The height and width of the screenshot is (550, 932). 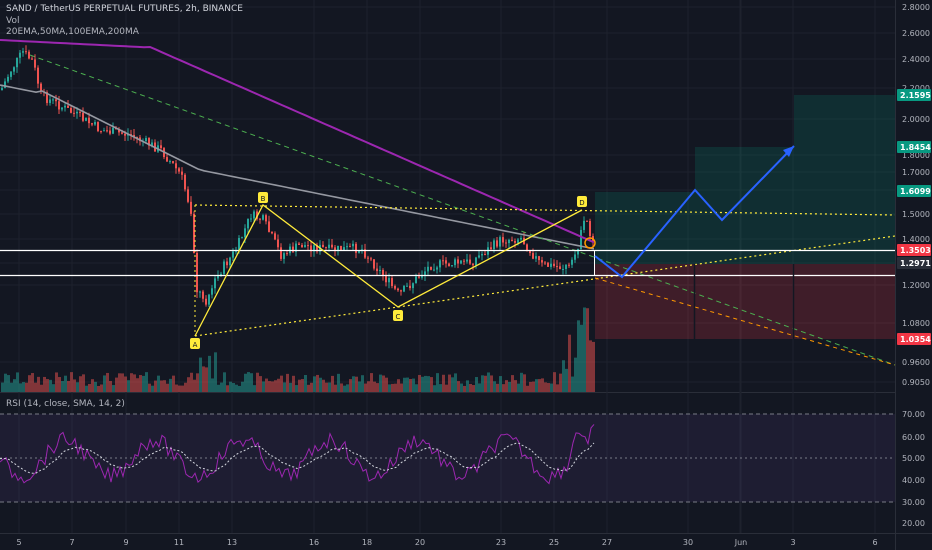 I want to click on rsi-axis: 70.00 60.00 50.00 40.00 30.00 20.00, so click(x=913, y=469).